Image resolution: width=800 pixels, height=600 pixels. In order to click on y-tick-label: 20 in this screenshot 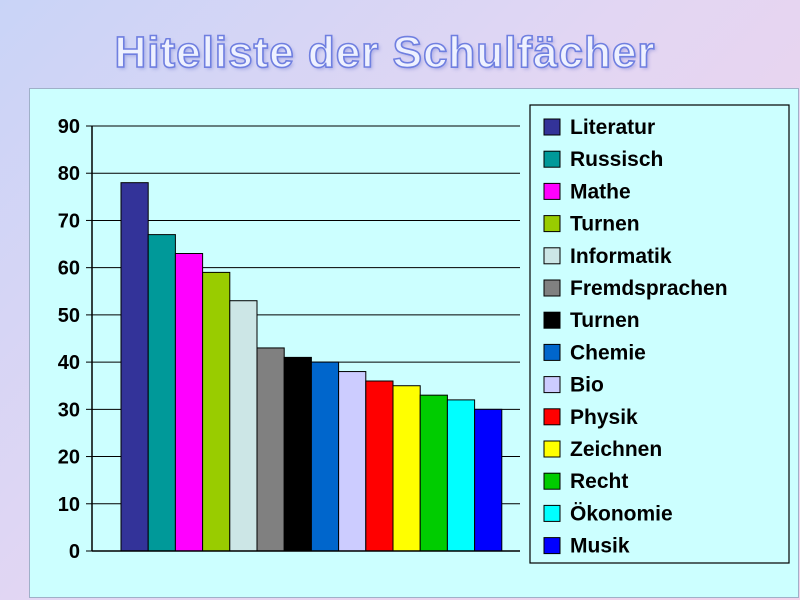, I will do `click(69, 458)`.